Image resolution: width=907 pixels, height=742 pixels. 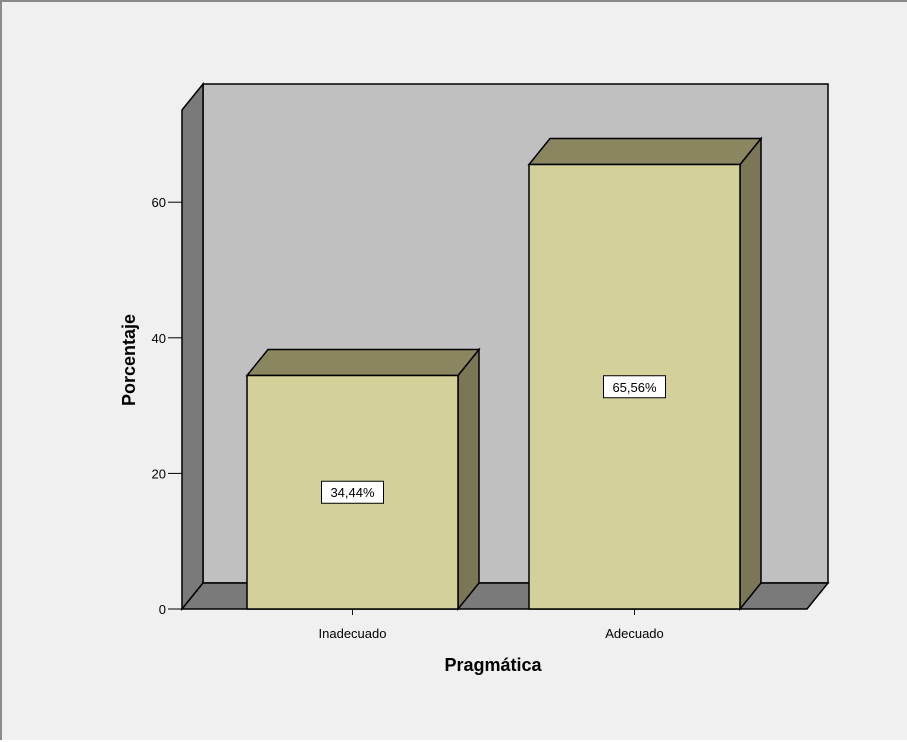 I want to click on x-tick-label: Adecuado, so click(x=634, y=633).